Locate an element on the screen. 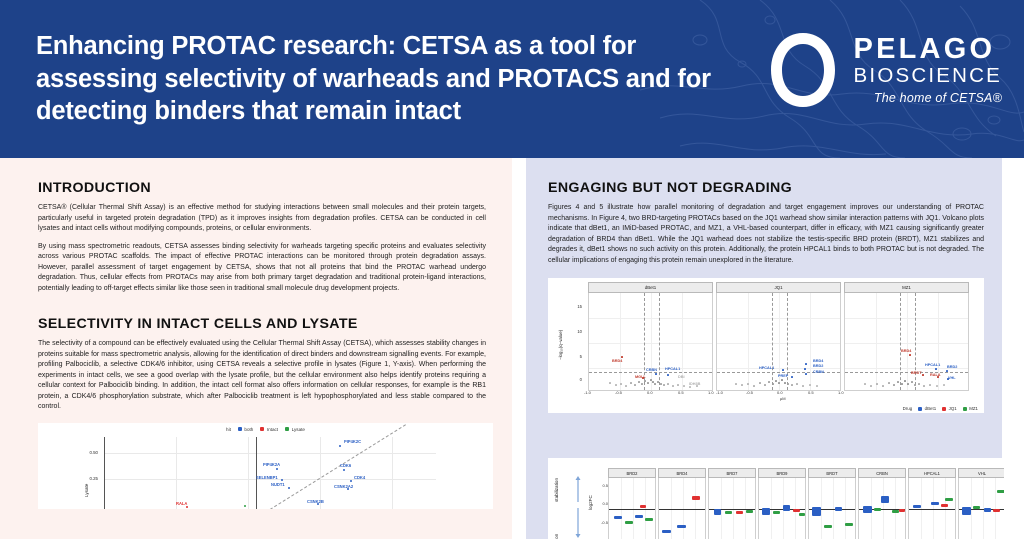 This screenshot has height=539, width=1024. engaging-heading: ENGAGING BUT NOT DEGRADING is located at coordinates (670, 188).